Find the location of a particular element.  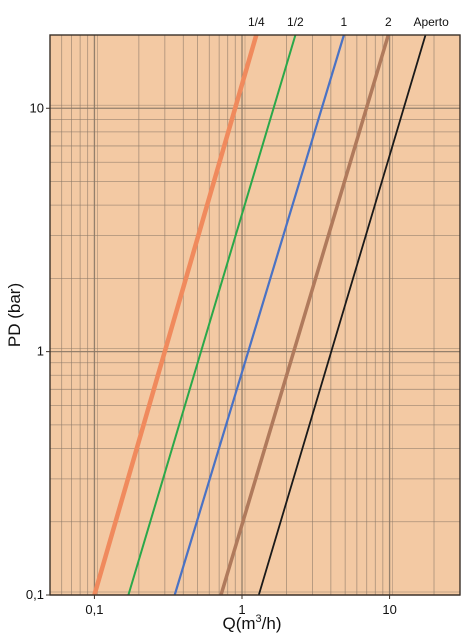

series-label: 1 is located at coordinates (344, 22).